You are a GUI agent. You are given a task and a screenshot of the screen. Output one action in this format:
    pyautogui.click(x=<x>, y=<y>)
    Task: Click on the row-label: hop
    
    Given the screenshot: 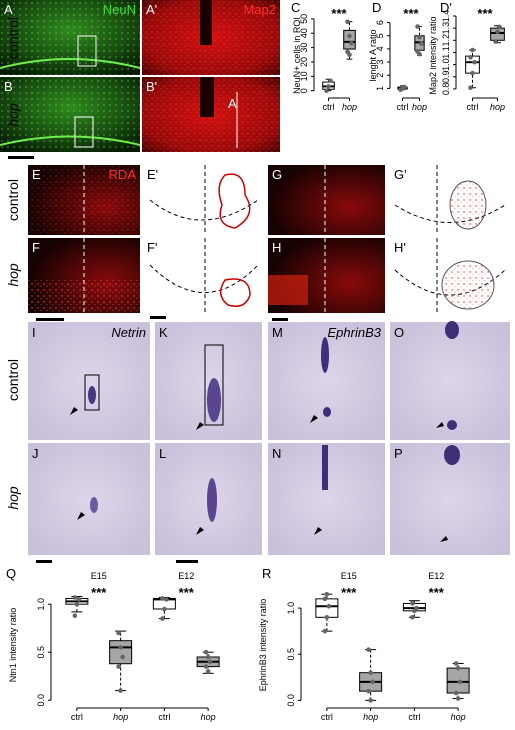 What is the action you would take?
    pyautogui.click(x=13, y=498)
    